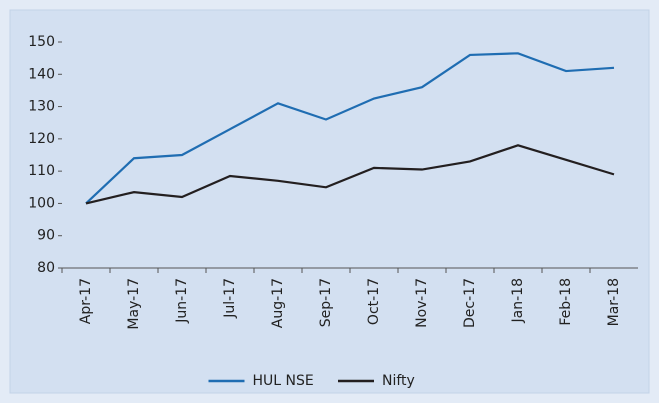 Image resolution: width=659 pixels, height=403 pixels. I want to click on x-tick-label: Jun-17, so click(182, 301).